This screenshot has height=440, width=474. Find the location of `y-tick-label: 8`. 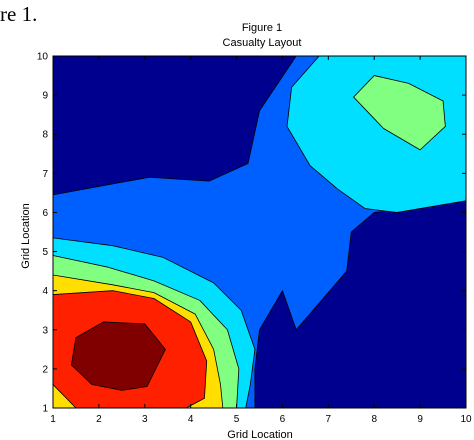

y-tick-label: 8 is located at coordinates (45, 135).